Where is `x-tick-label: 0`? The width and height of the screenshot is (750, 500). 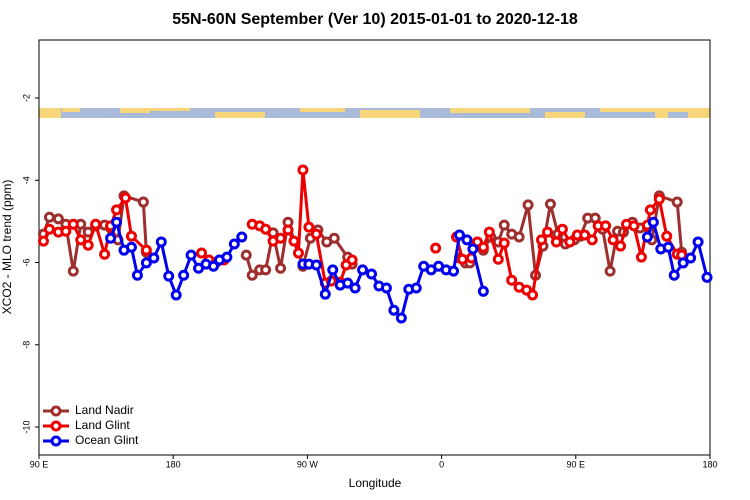
x-tick-label: 0 is located at coordinates (441, 464).